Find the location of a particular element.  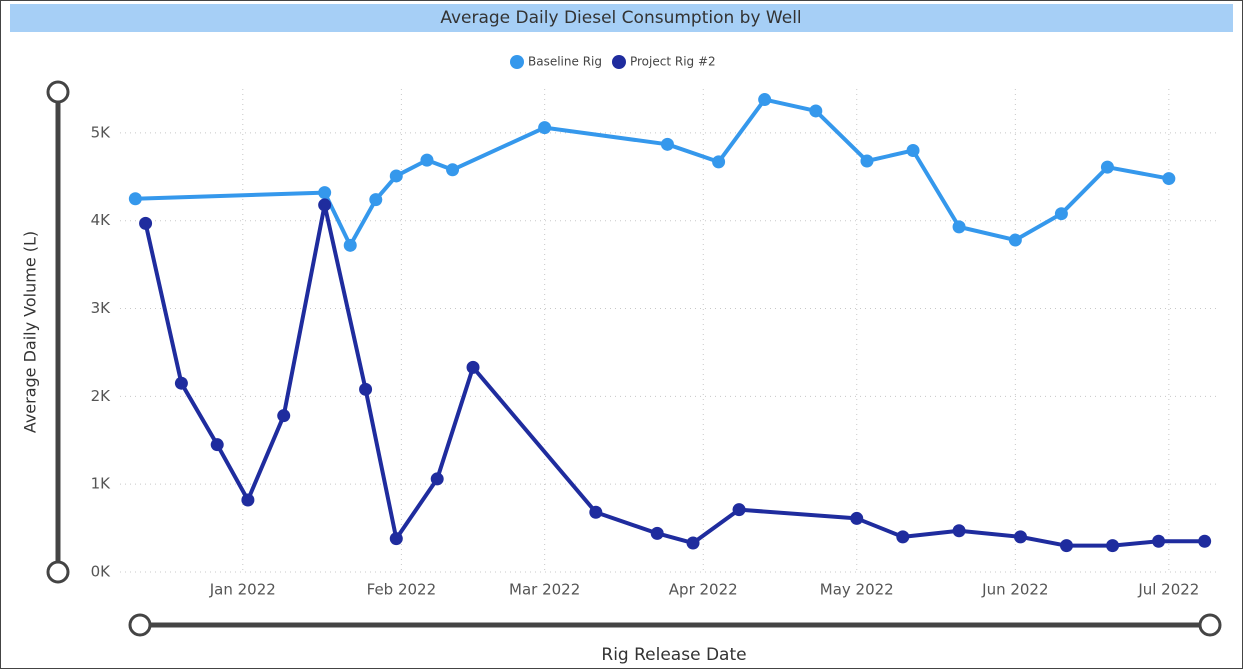

title-bar is located at coordinates (621, 18).